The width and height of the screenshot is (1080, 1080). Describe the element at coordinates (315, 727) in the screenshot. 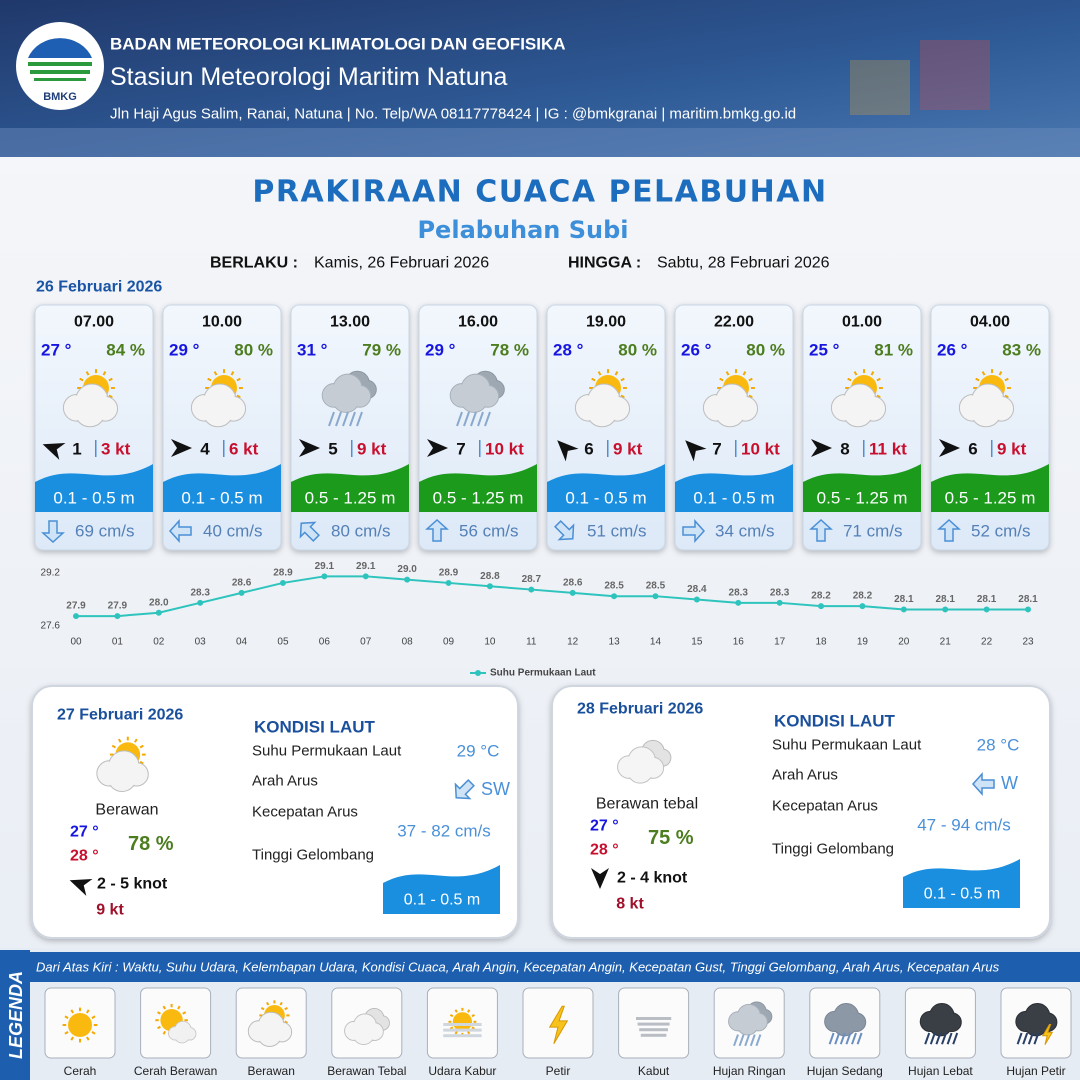

I see `kondisi-label: KONDISI LAUT` at that location.